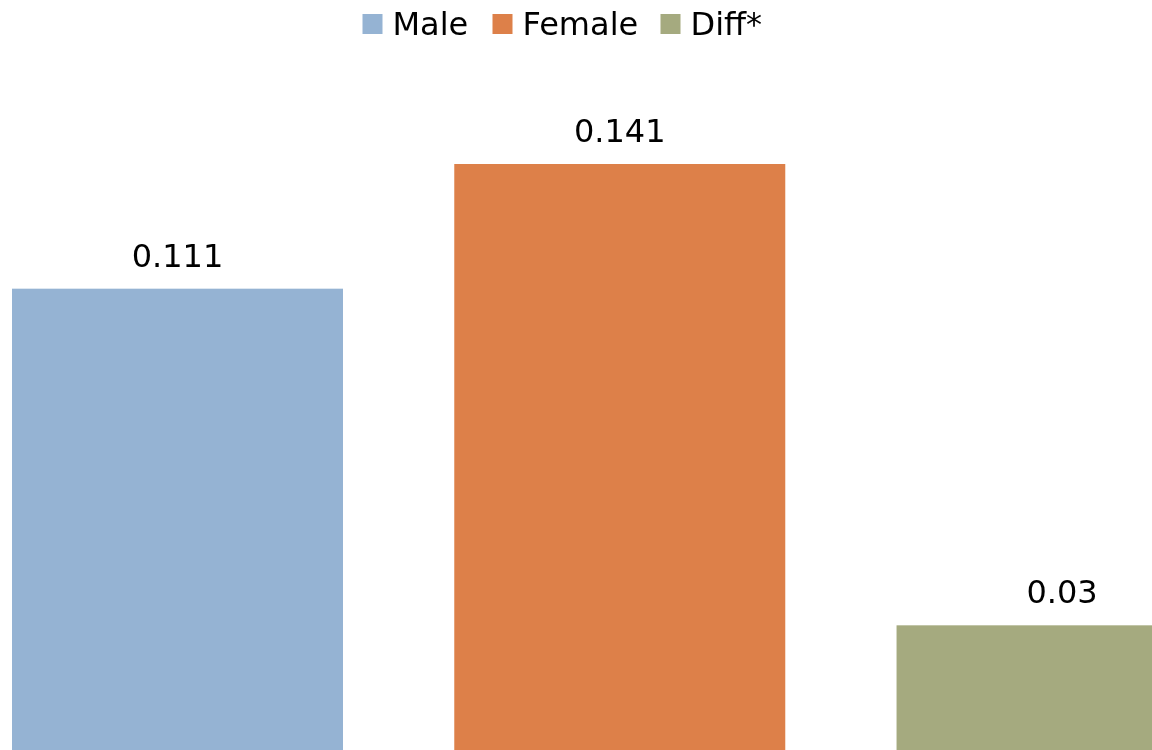 This screenshot has height=750, width=1152. I want to click on legend-label: Diff*, so click(726, 24).